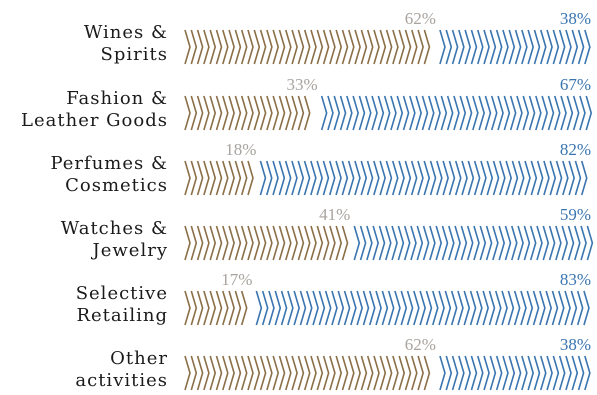  I want to click on category-label-line: Cosmetics, so click(116, 185).